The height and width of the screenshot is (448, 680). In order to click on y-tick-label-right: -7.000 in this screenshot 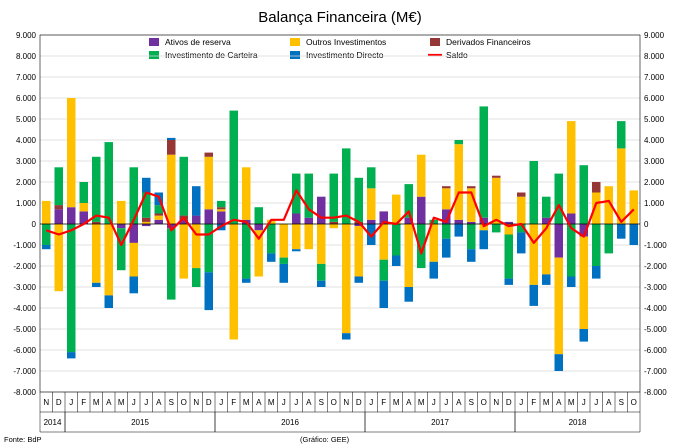, I will do `click(655, 371)`.